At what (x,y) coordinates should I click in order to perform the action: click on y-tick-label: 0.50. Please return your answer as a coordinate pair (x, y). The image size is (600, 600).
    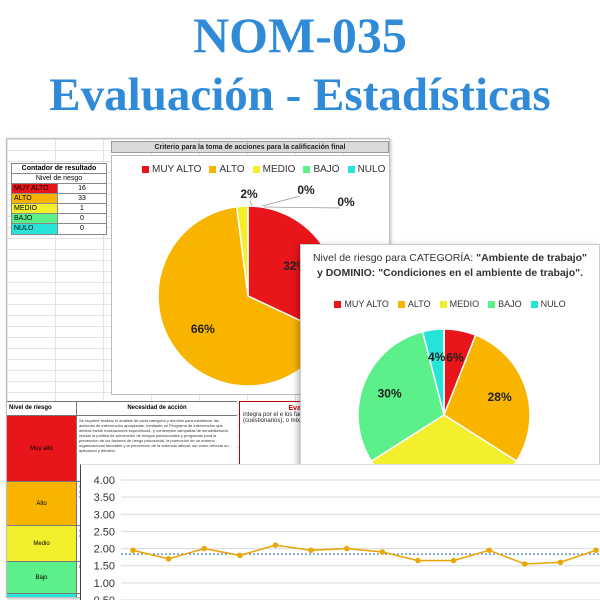
    Looking at the image, I should click on (104, 597).